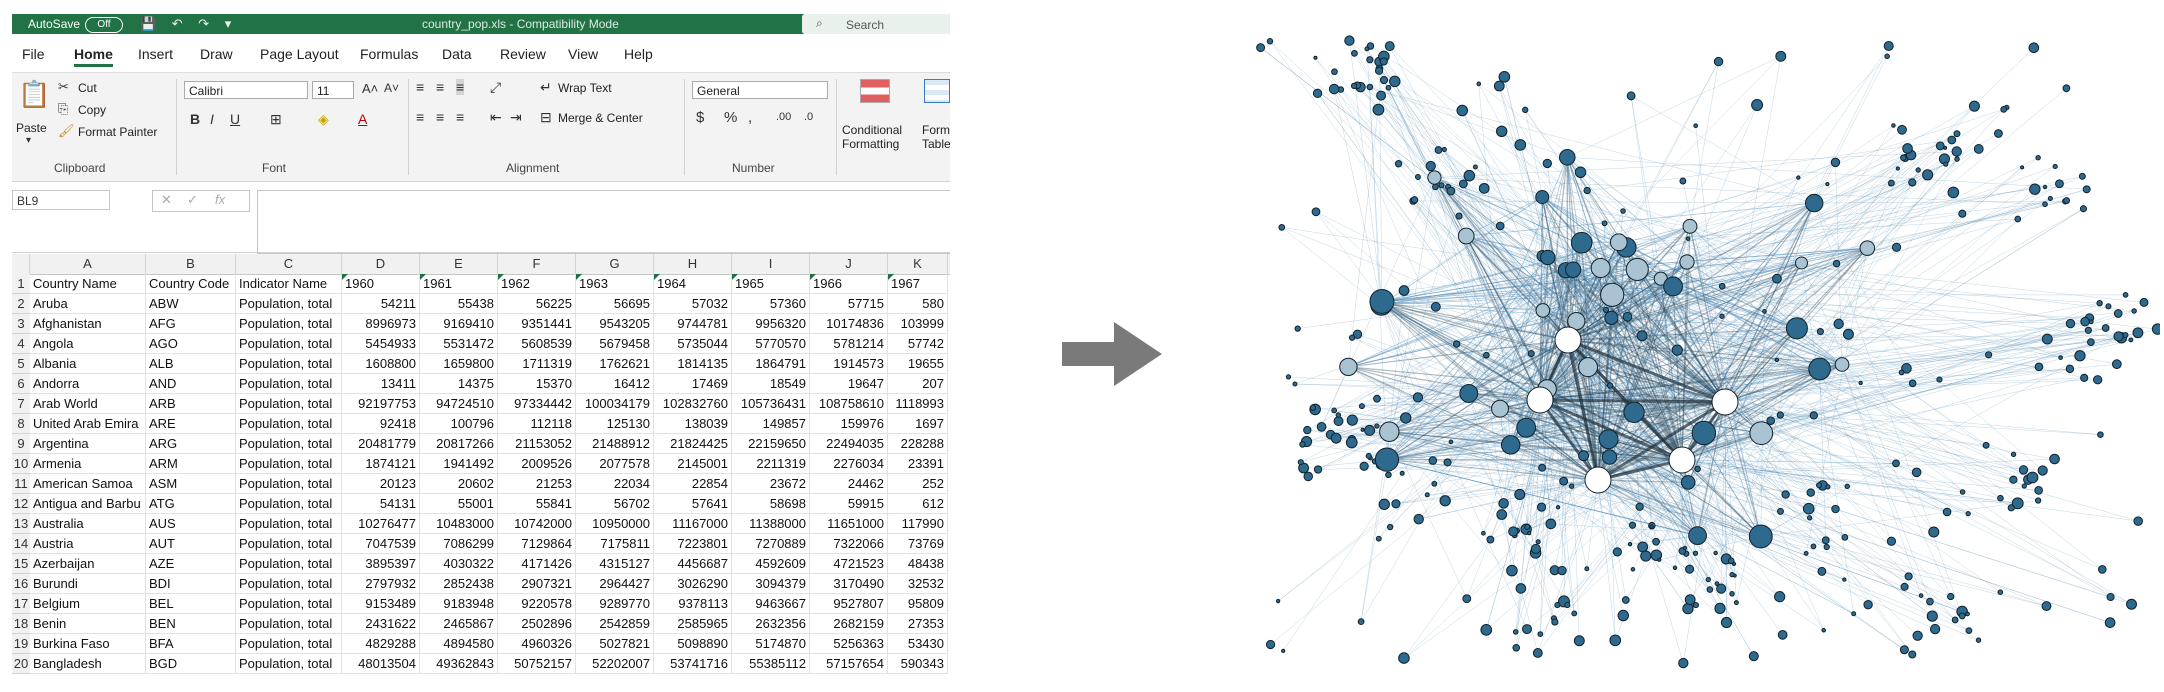 The height and width of the screenshot is (692, 2164). Describe the element at coordinates (299, 54) in the screenshot. I see `tab-page-layout: Page Layout` at that location.